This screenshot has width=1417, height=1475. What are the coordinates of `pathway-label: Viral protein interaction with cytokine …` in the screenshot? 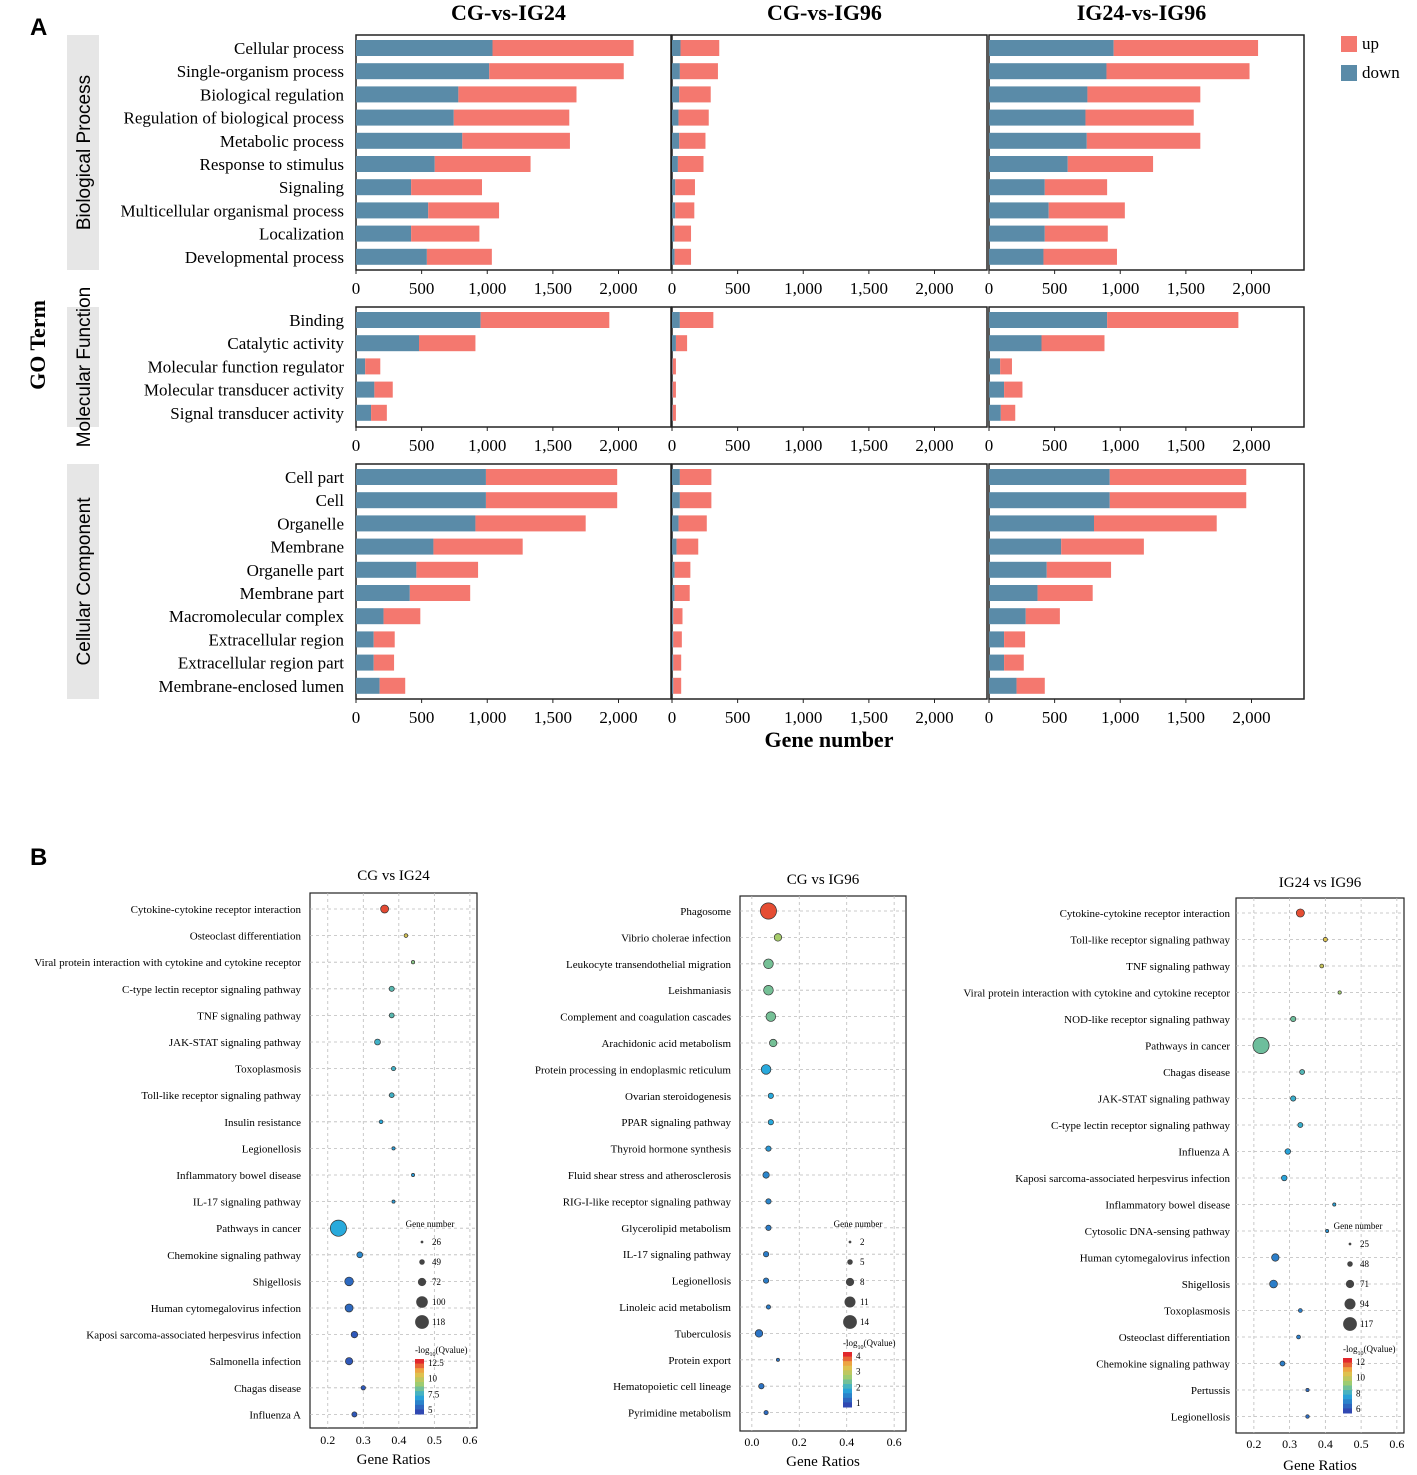 It's located at (1096, 994).